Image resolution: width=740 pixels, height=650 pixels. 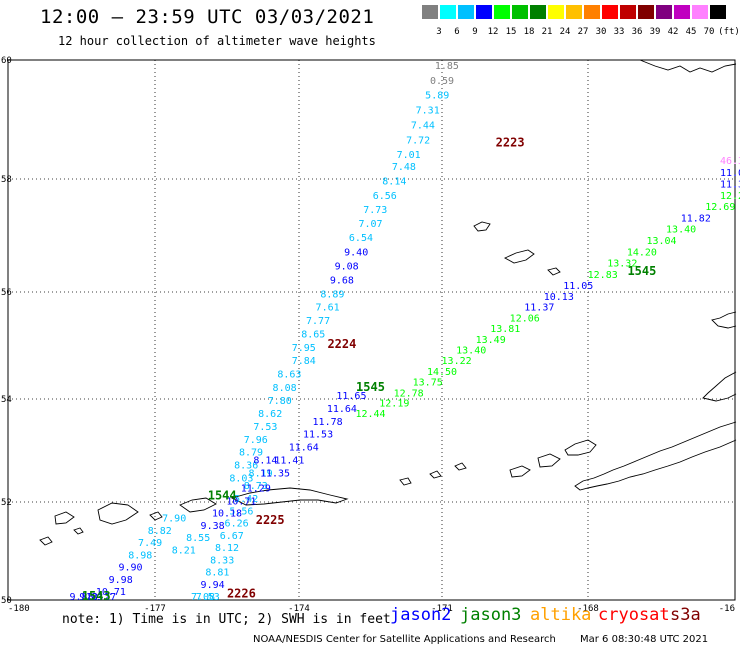 I want to click on wave-height-value: 8.55, so click(x=198, y=538).